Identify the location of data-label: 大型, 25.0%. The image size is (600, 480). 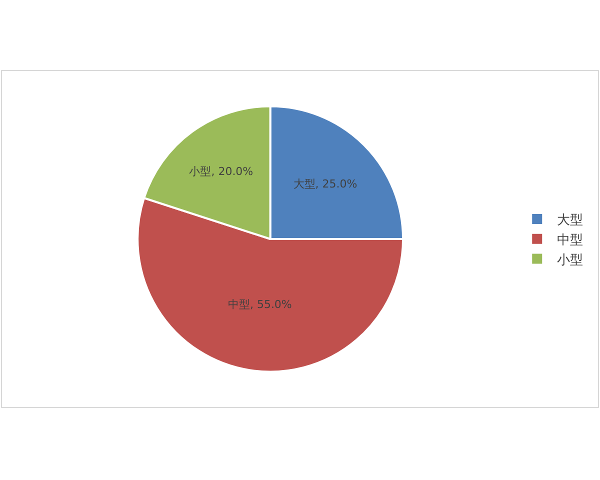
(325, 184).